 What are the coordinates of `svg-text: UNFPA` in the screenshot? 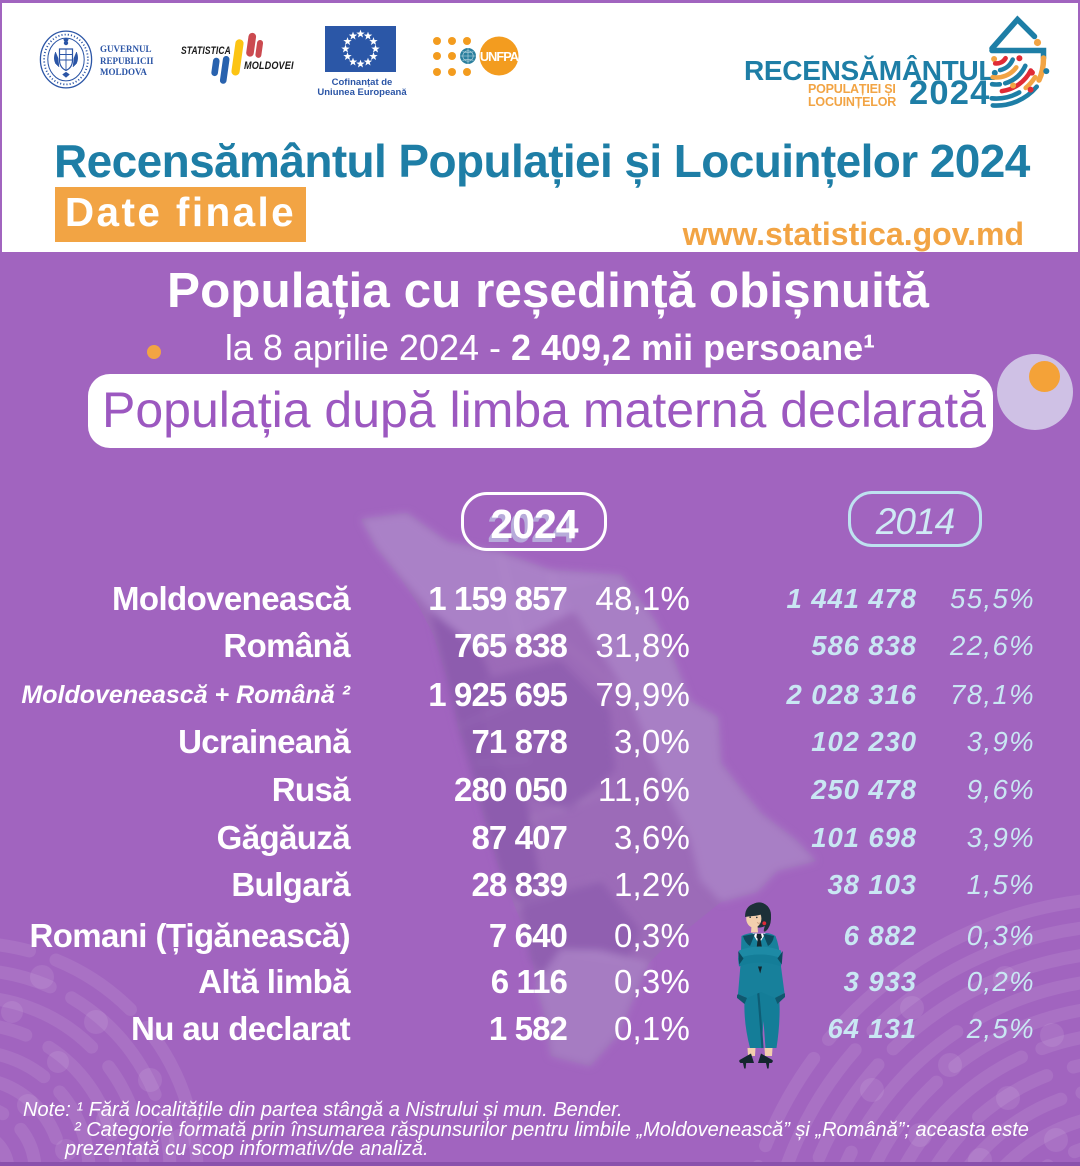 It's located at (499, 56).